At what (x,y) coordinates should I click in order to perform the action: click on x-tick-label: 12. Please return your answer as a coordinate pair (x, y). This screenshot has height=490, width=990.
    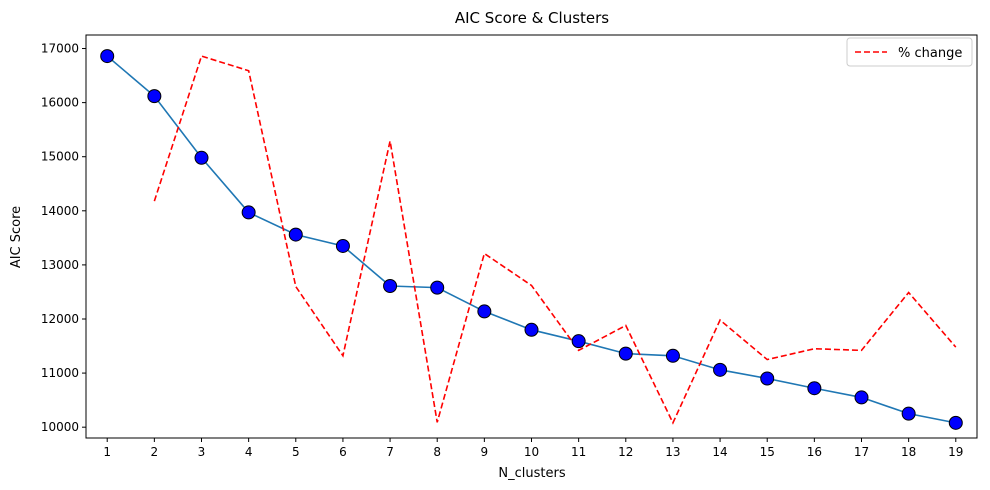
    Looking at the image, I should click on (625, 452).